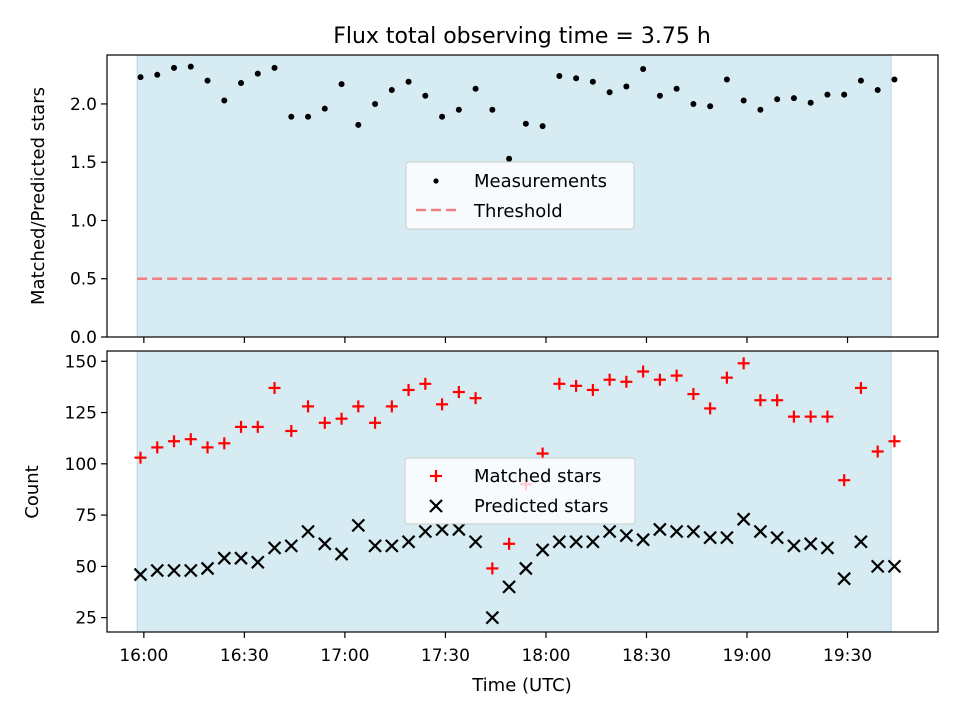 The width and height of the screenshot is (960, 720). Describe the element at coordinates (646, 656) in the screenshot. I see `x-tick-label: 18:30` at that location.